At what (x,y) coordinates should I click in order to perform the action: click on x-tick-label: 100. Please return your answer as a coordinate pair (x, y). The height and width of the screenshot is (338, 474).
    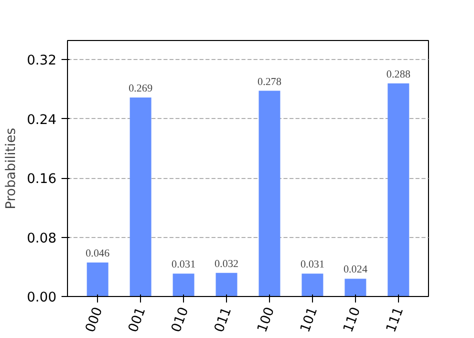
    Looking at the image, I should click on (266, 319).